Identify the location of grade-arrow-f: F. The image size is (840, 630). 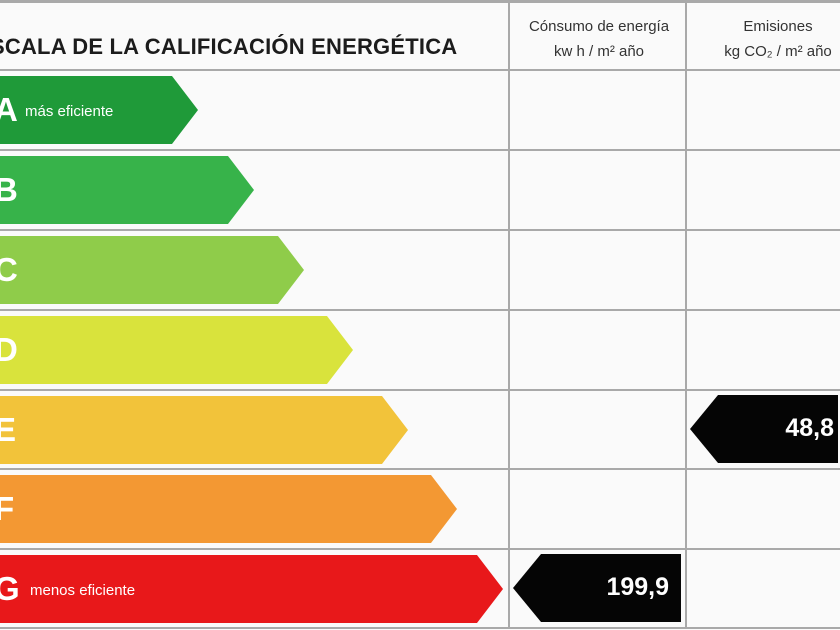
(228, 509).